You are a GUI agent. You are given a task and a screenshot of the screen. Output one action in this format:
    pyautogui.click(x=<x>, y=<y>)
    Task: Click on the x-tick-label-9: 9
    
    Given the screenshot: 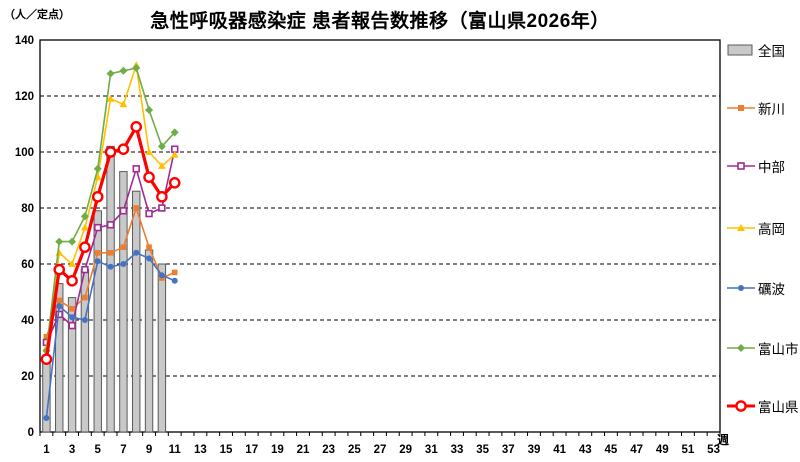 What is the action you would take?
    pyautogui.click(x=149, y=450)
    